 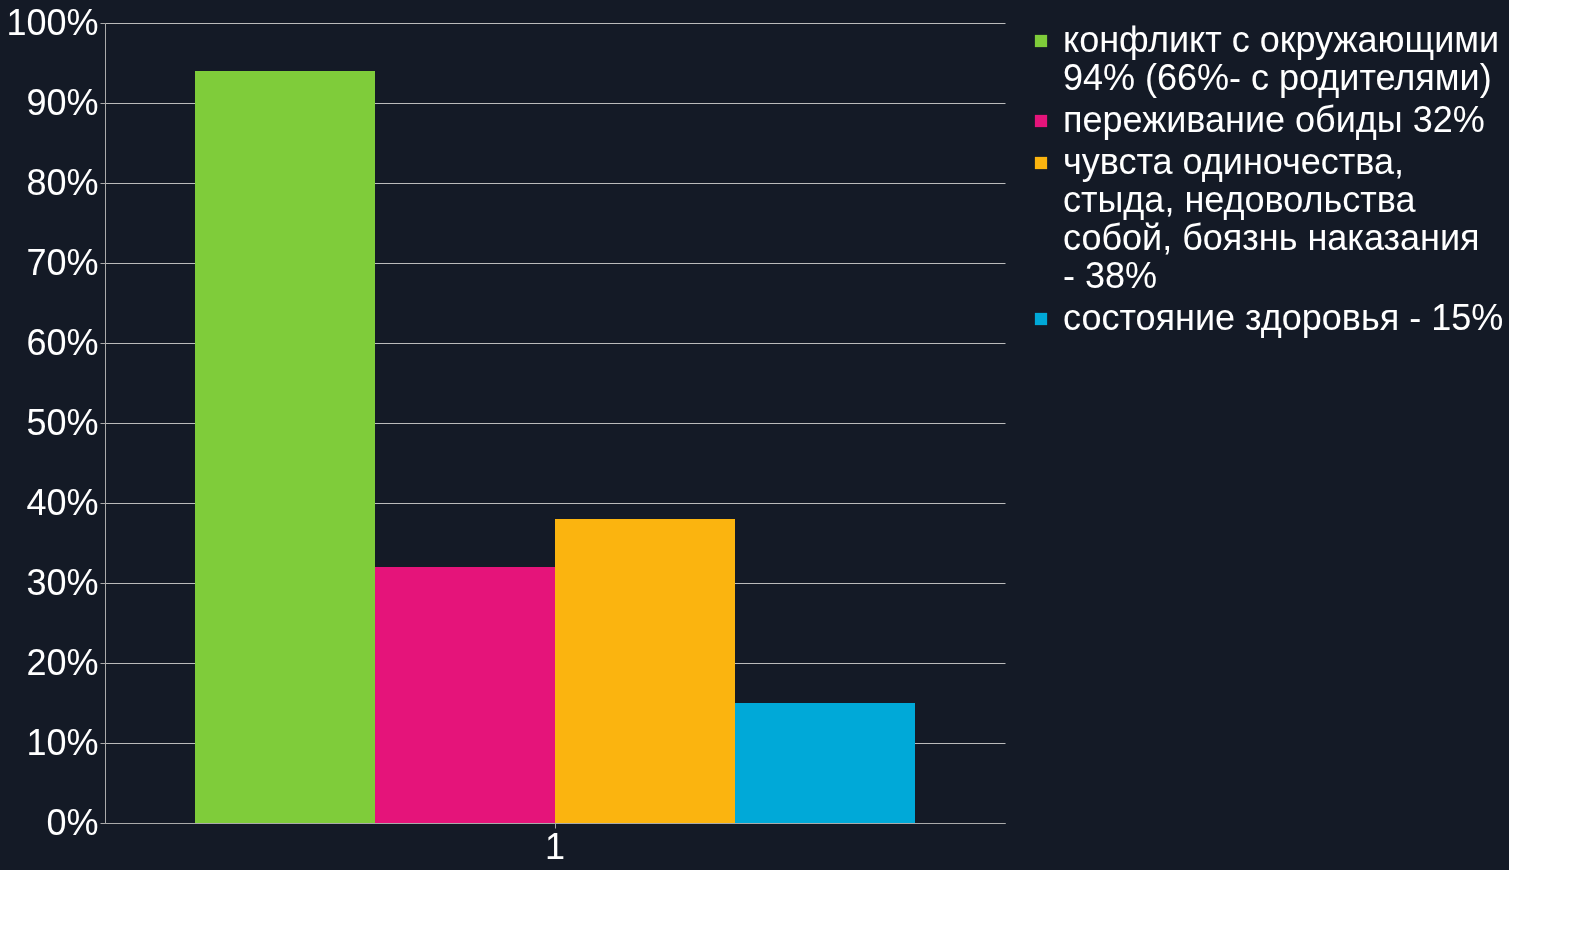 What do you see at coordinates (62, 662) in the screenshot?
I see `y-tick-label: 20%` at bounding box center [62, 662].